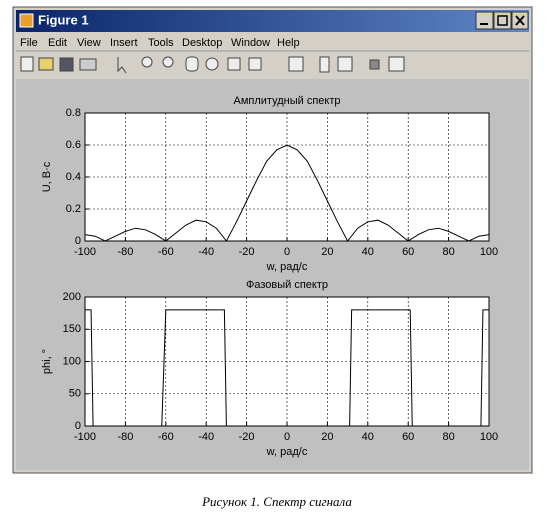  I want to click on caption: Рисунок 1. Спектр сигнала, so click(276, 501).